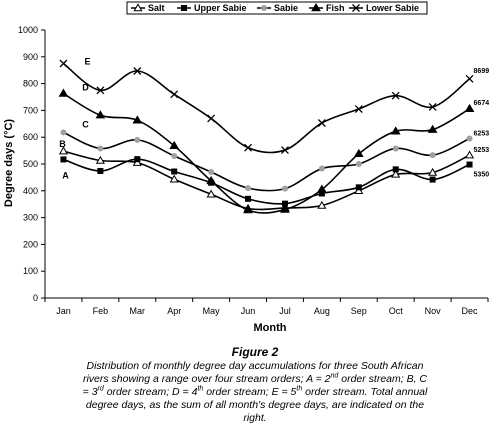 This screenshot has width=500, height=426. Describe the element at coordinates (285, 311) in the screenshot. I see `x-tick-label: Jul` at that location.